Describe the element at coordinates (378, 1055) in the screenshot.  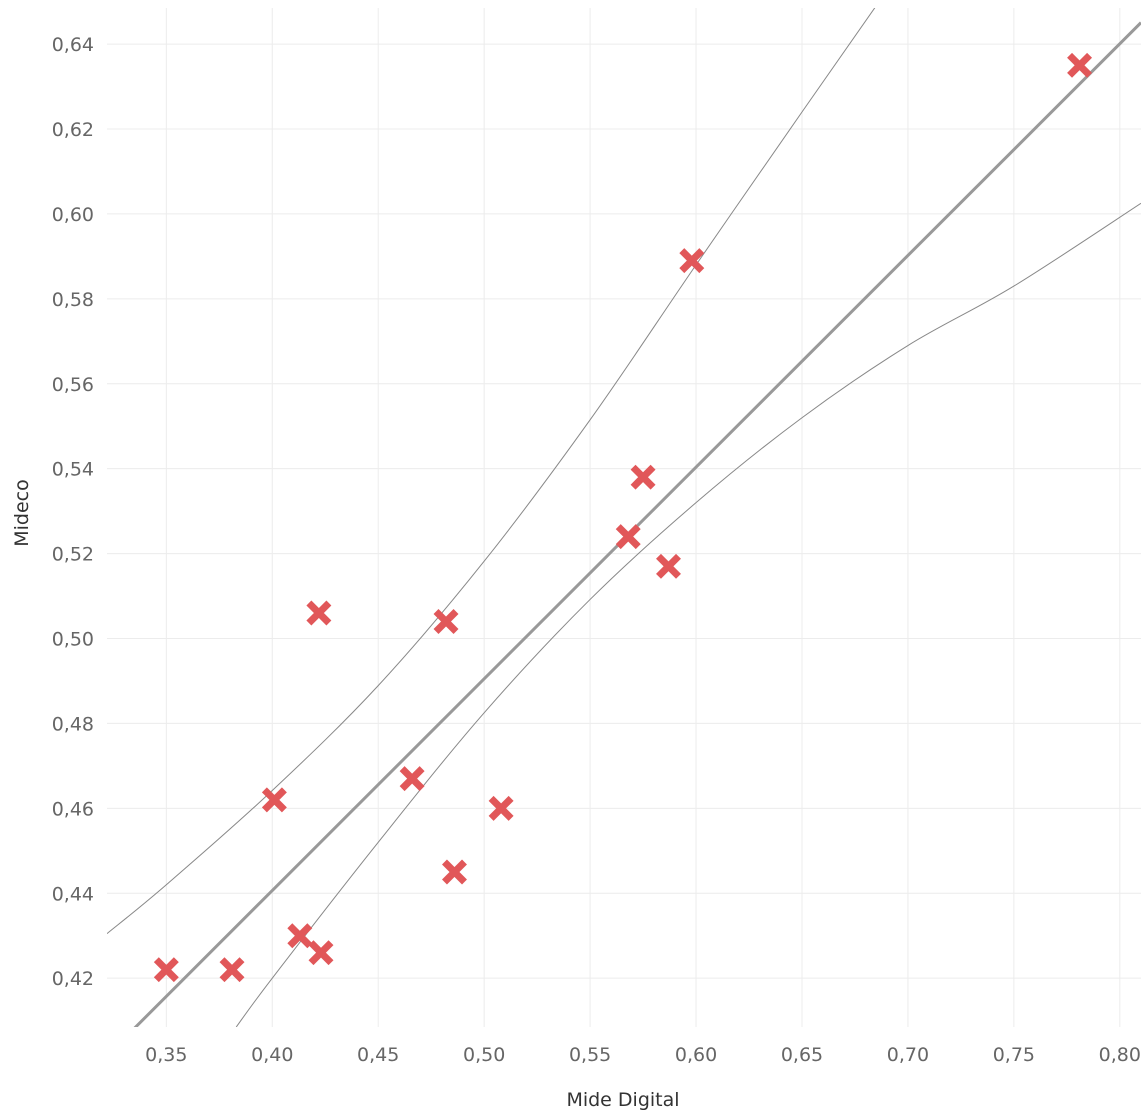
I see `x-tick-label: 0,45` at that location.